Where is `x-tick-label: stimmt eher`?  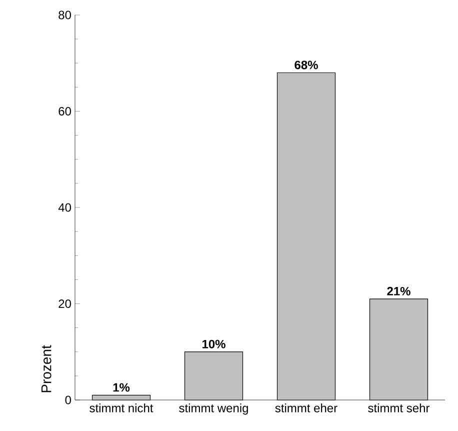 x-tick-label: stimmt eher is located at coordinates (306, 408).